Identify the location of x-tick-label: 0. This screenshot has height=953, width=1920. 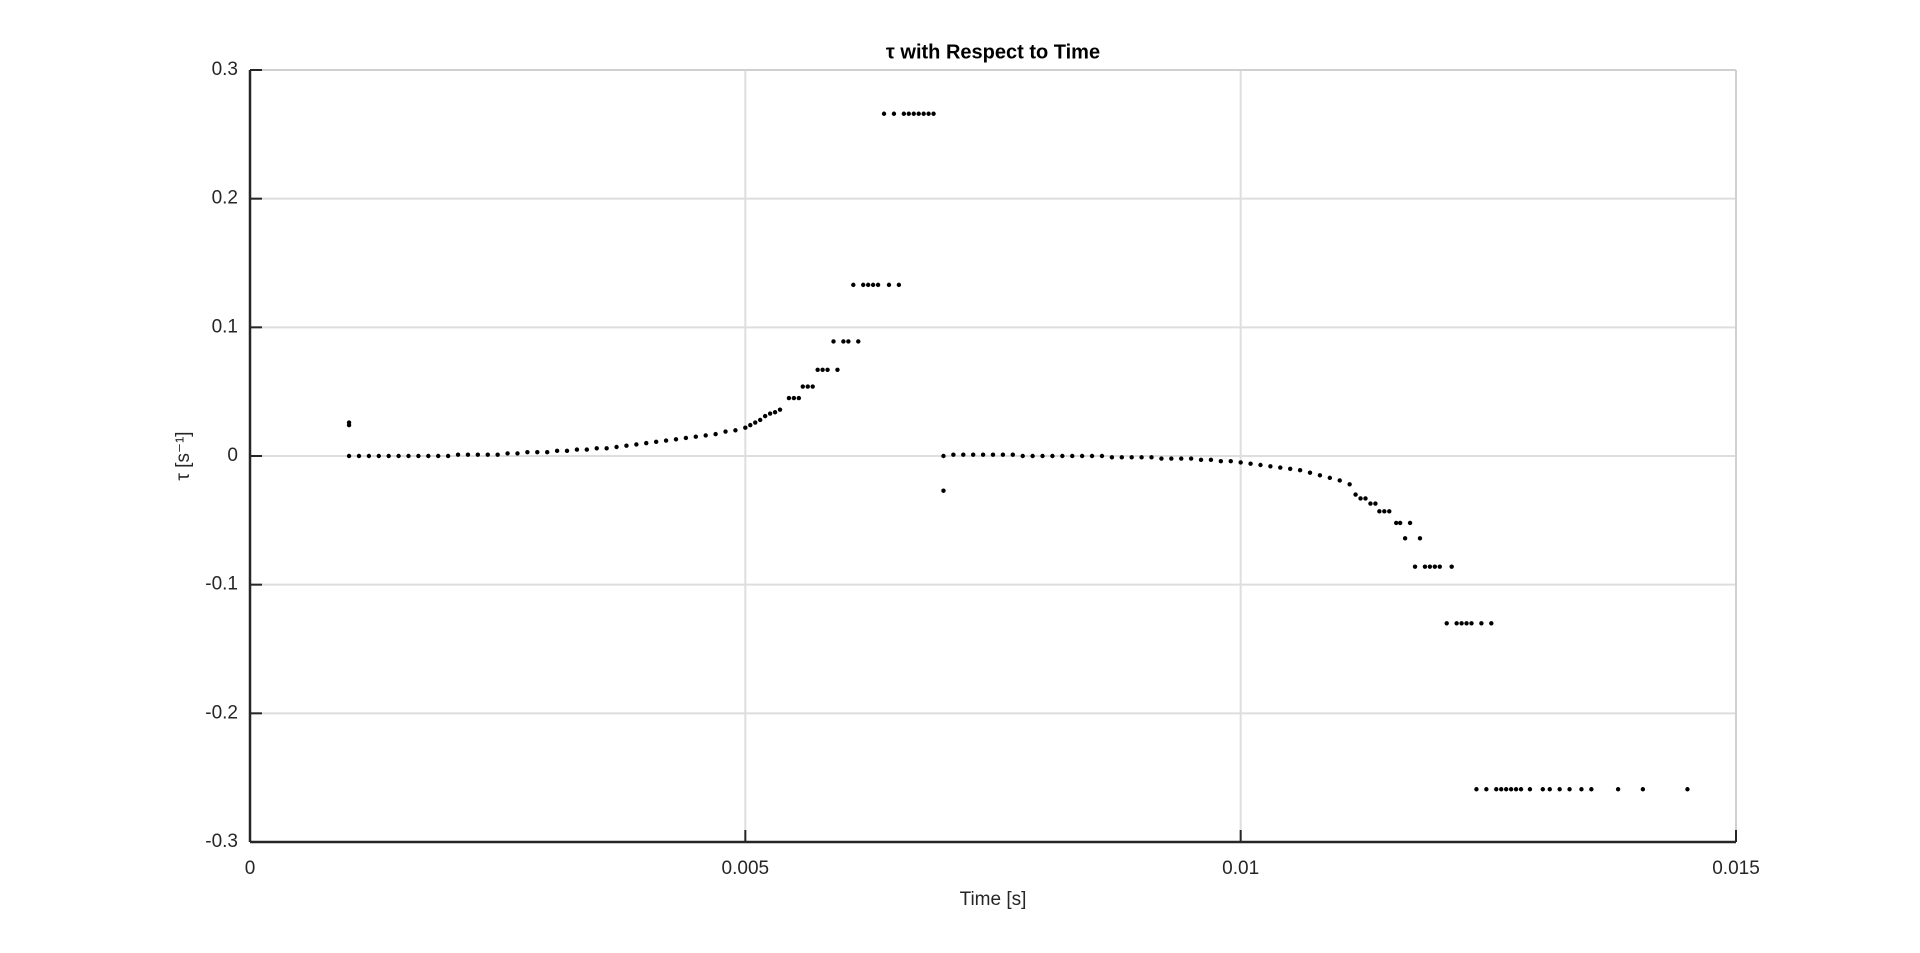
(250, 868).